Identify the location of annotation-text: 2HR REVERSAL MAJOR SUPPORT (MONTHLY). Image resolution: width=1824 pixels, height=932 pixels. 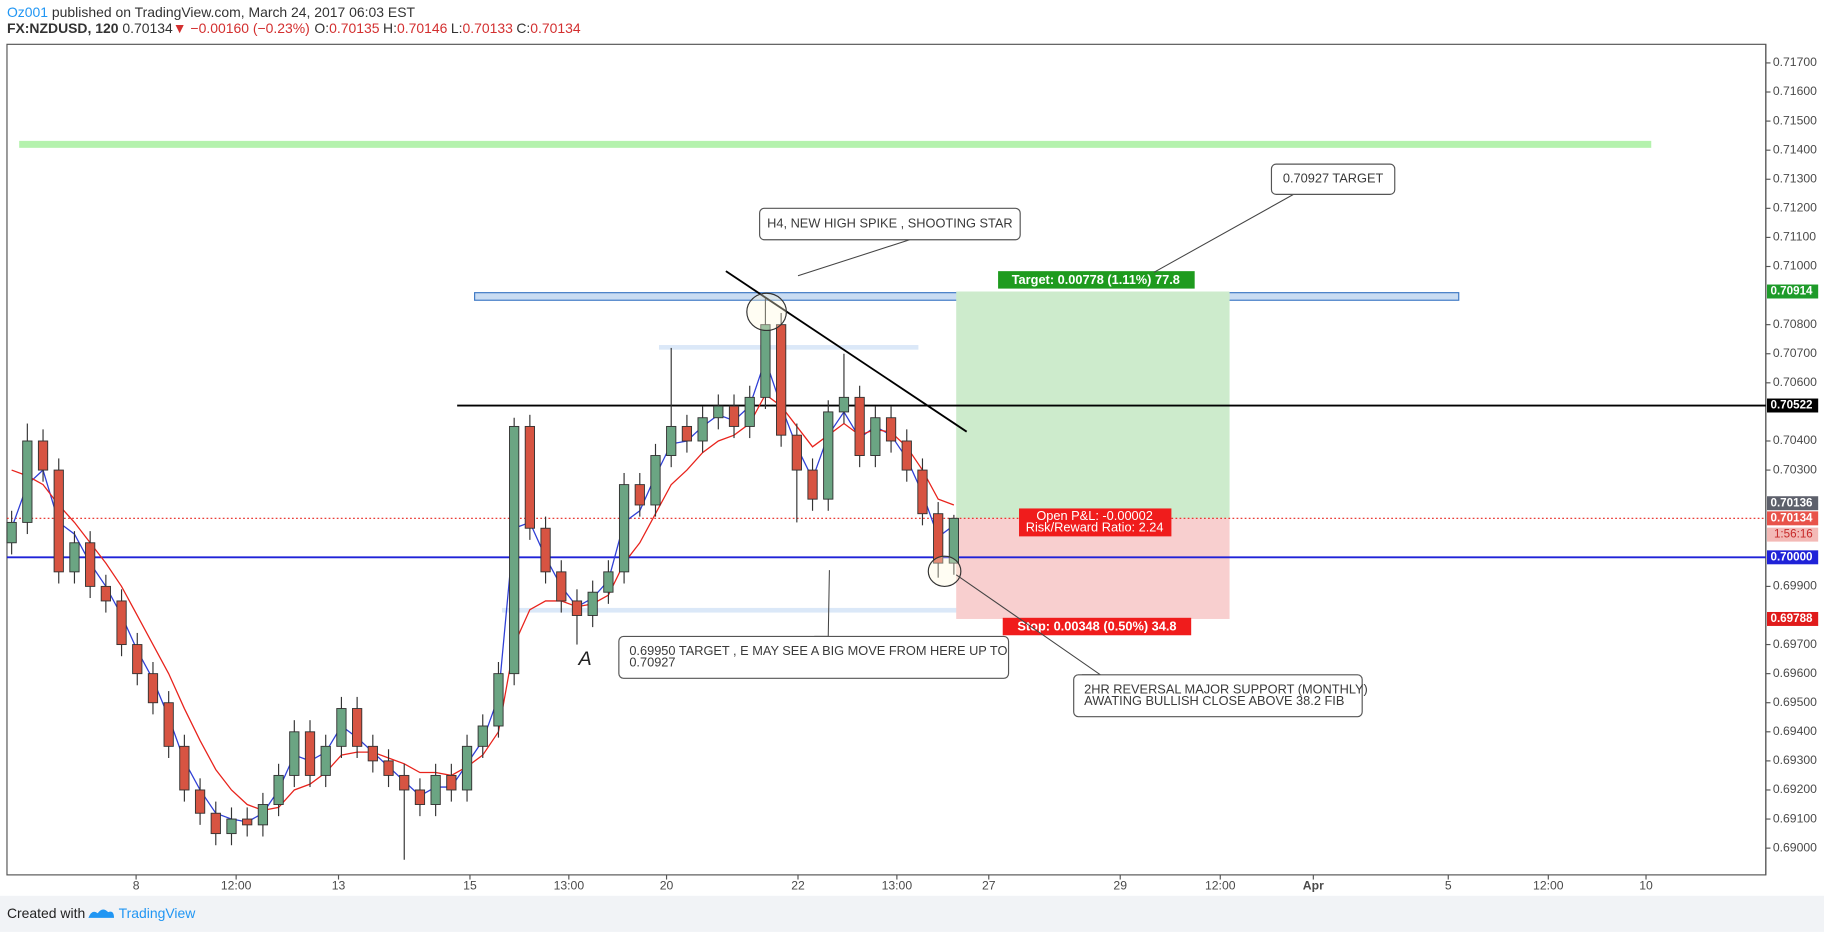
(1226, 688).